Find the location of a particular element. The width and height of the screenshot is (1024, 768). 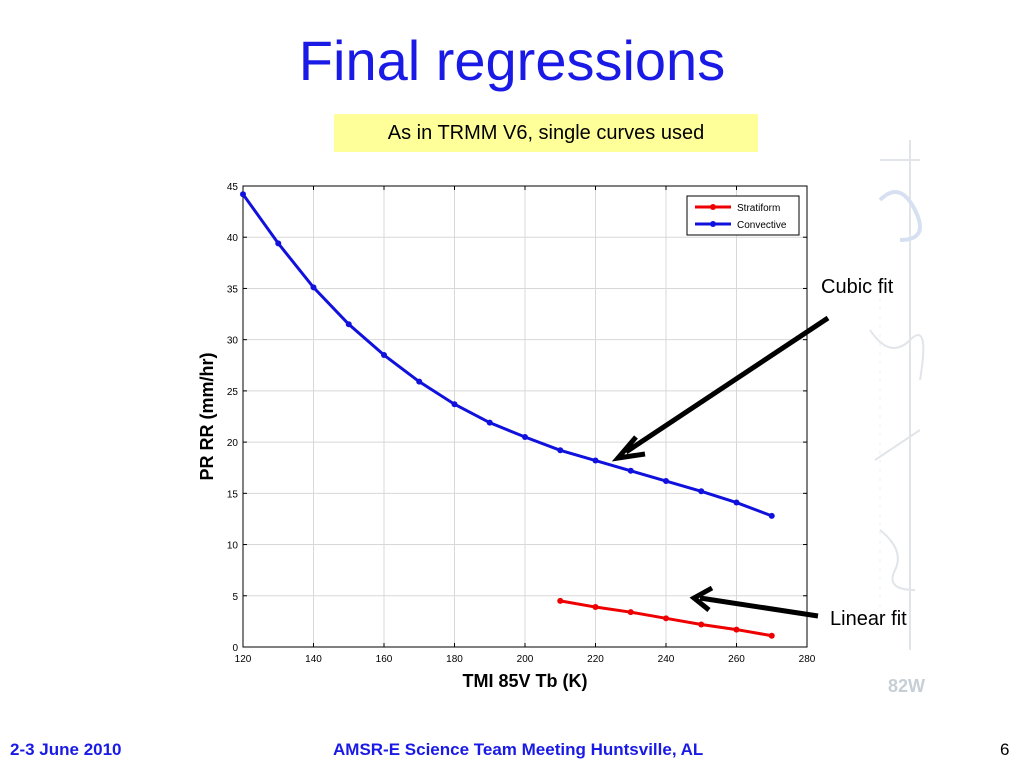

page-number: 6 is located at coordinates (1005, 749).